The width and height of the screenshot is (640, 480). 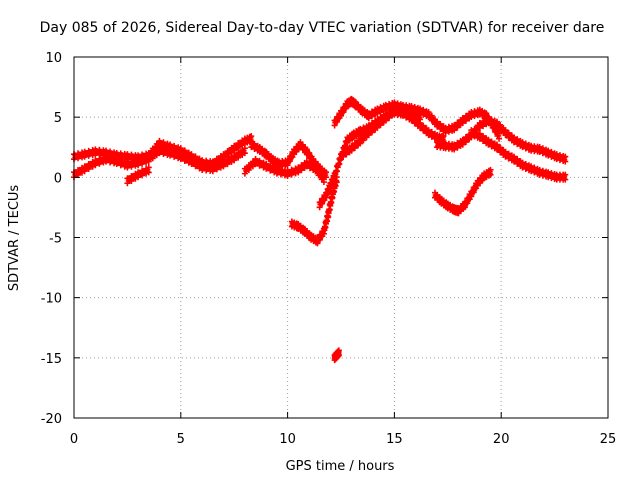 What do you see at coordinates (74, 439) in the screenshot?
I see `x-tick-label: 0` at bounding box center [74, 439].